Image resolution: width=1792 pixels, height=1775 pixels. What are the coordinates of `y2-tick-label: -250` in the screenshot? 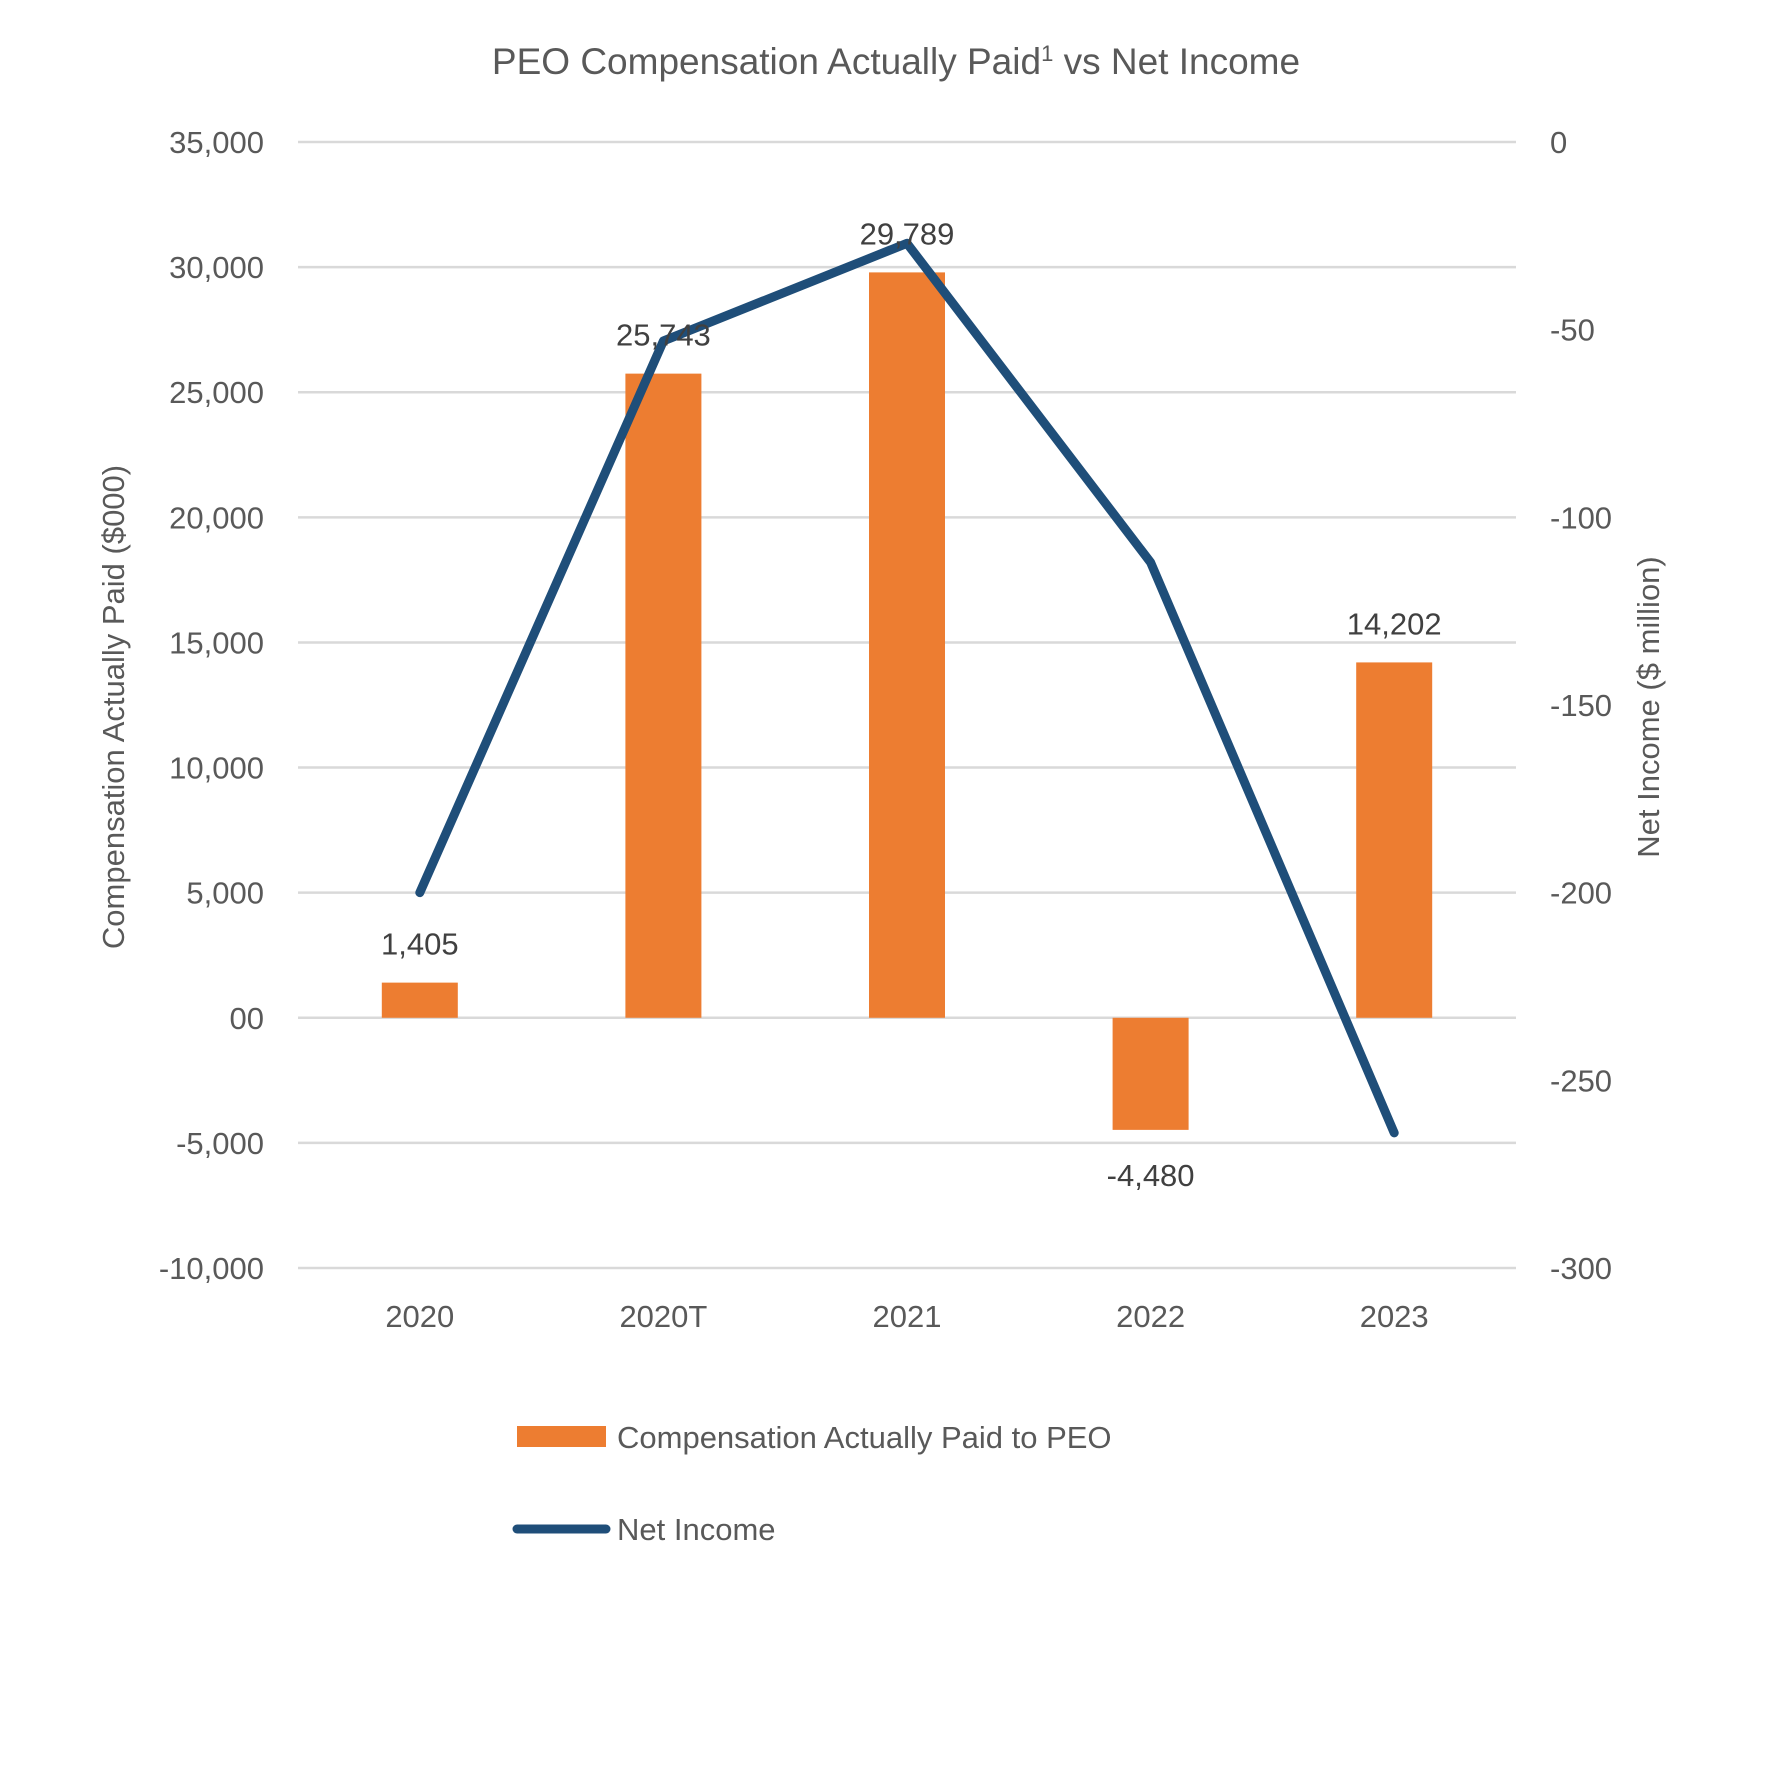 It's located at (1581, 1080).